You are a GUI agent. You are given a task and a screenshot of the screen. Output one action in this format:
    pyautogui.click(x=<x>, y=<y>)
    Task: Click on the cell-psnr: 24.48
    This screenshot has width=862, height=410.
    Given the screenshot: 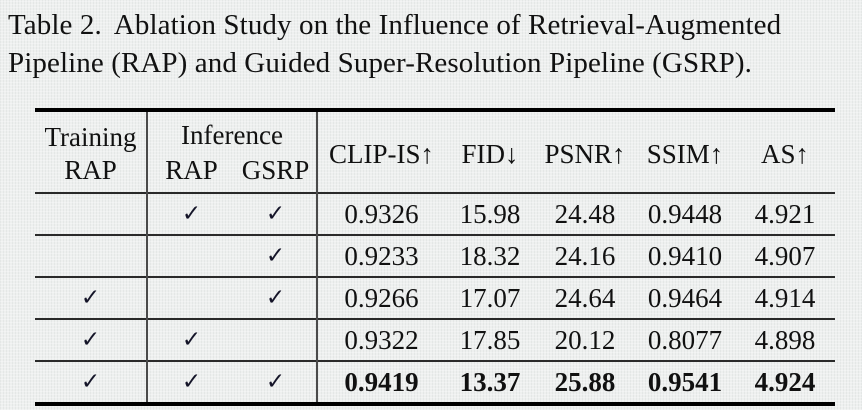 What is the action you would take?
    pyautogui.click(x=585, y=213)
    